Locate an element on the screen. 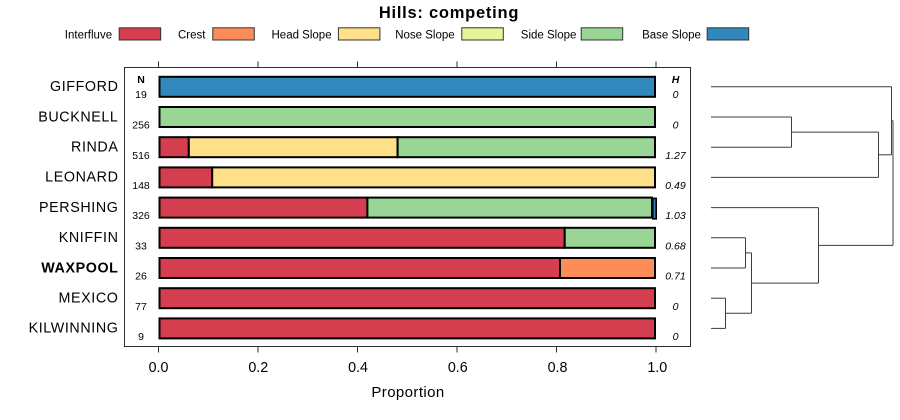  svg-text: PERSHING is located at coordinates (78, 208).